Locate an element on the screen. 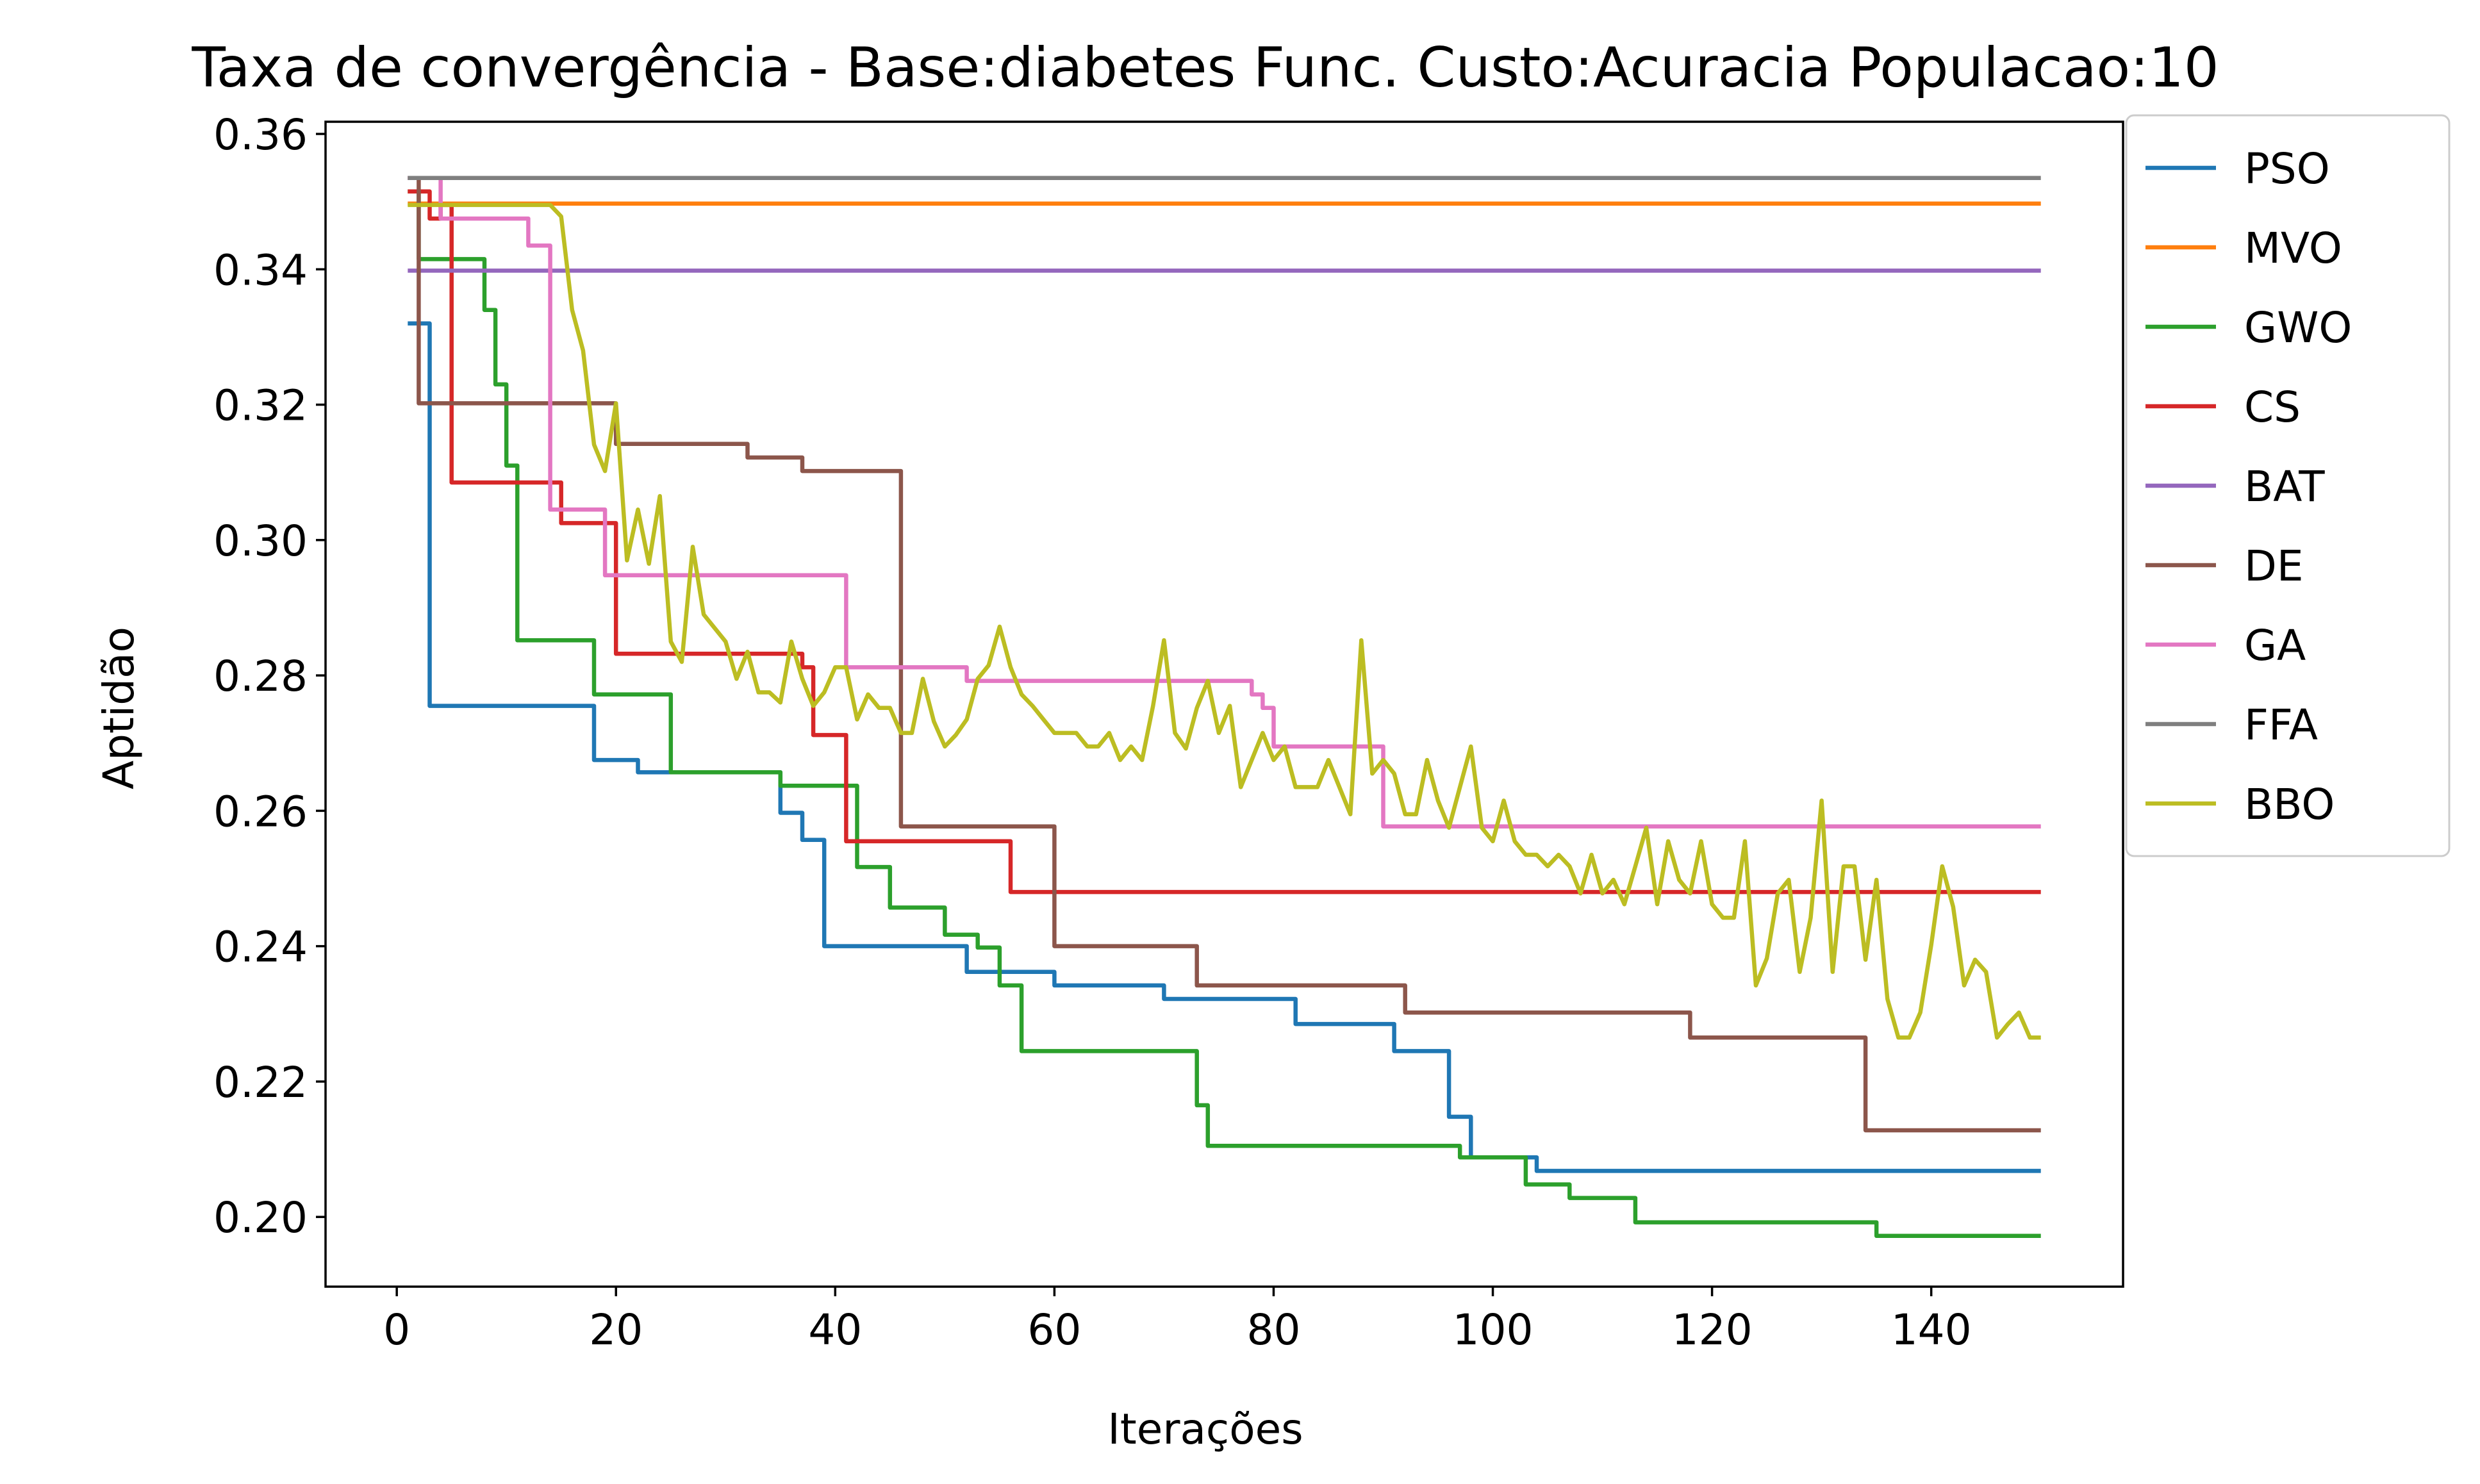 The width and height of the screenshot is (2480, 1484). y-tick-label: 0.32 is located at coordinates (260, 406).